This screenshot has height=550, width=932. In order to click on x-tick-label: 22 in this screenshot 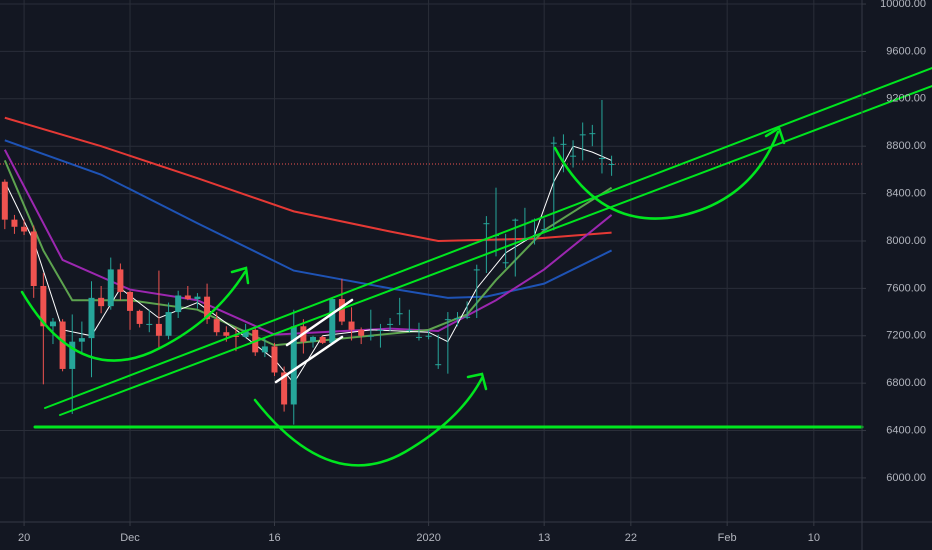, I will do `click(631, 538)`.